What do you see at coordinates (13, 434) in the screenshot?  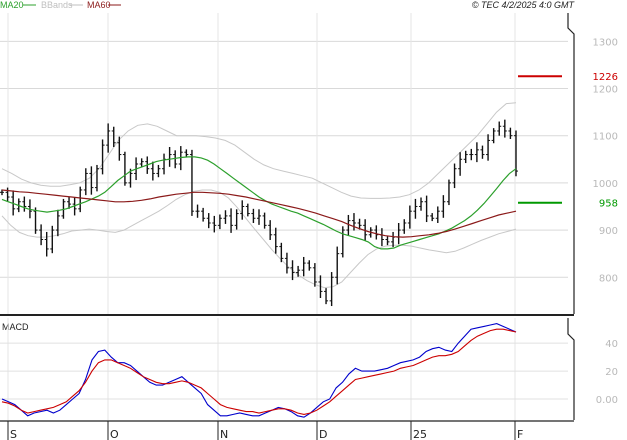 I see `month-label: S` at bounding box center [13, 434].